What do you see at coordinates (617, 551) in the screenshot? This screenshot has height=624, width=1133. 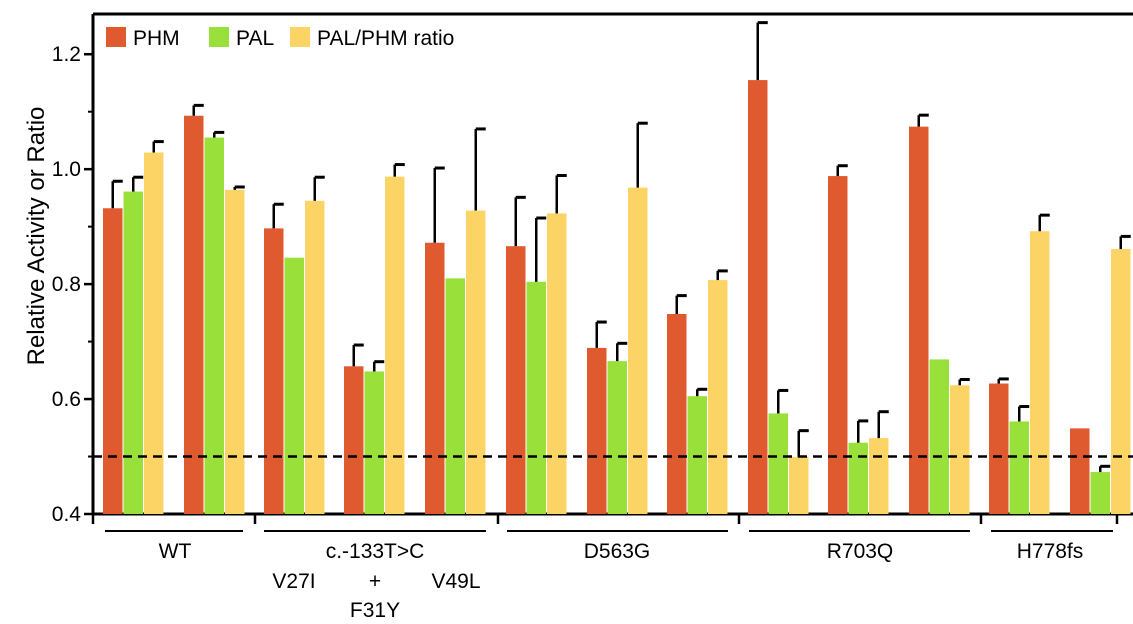 I see `group-label: D563G` at bounding box center [617, 551].